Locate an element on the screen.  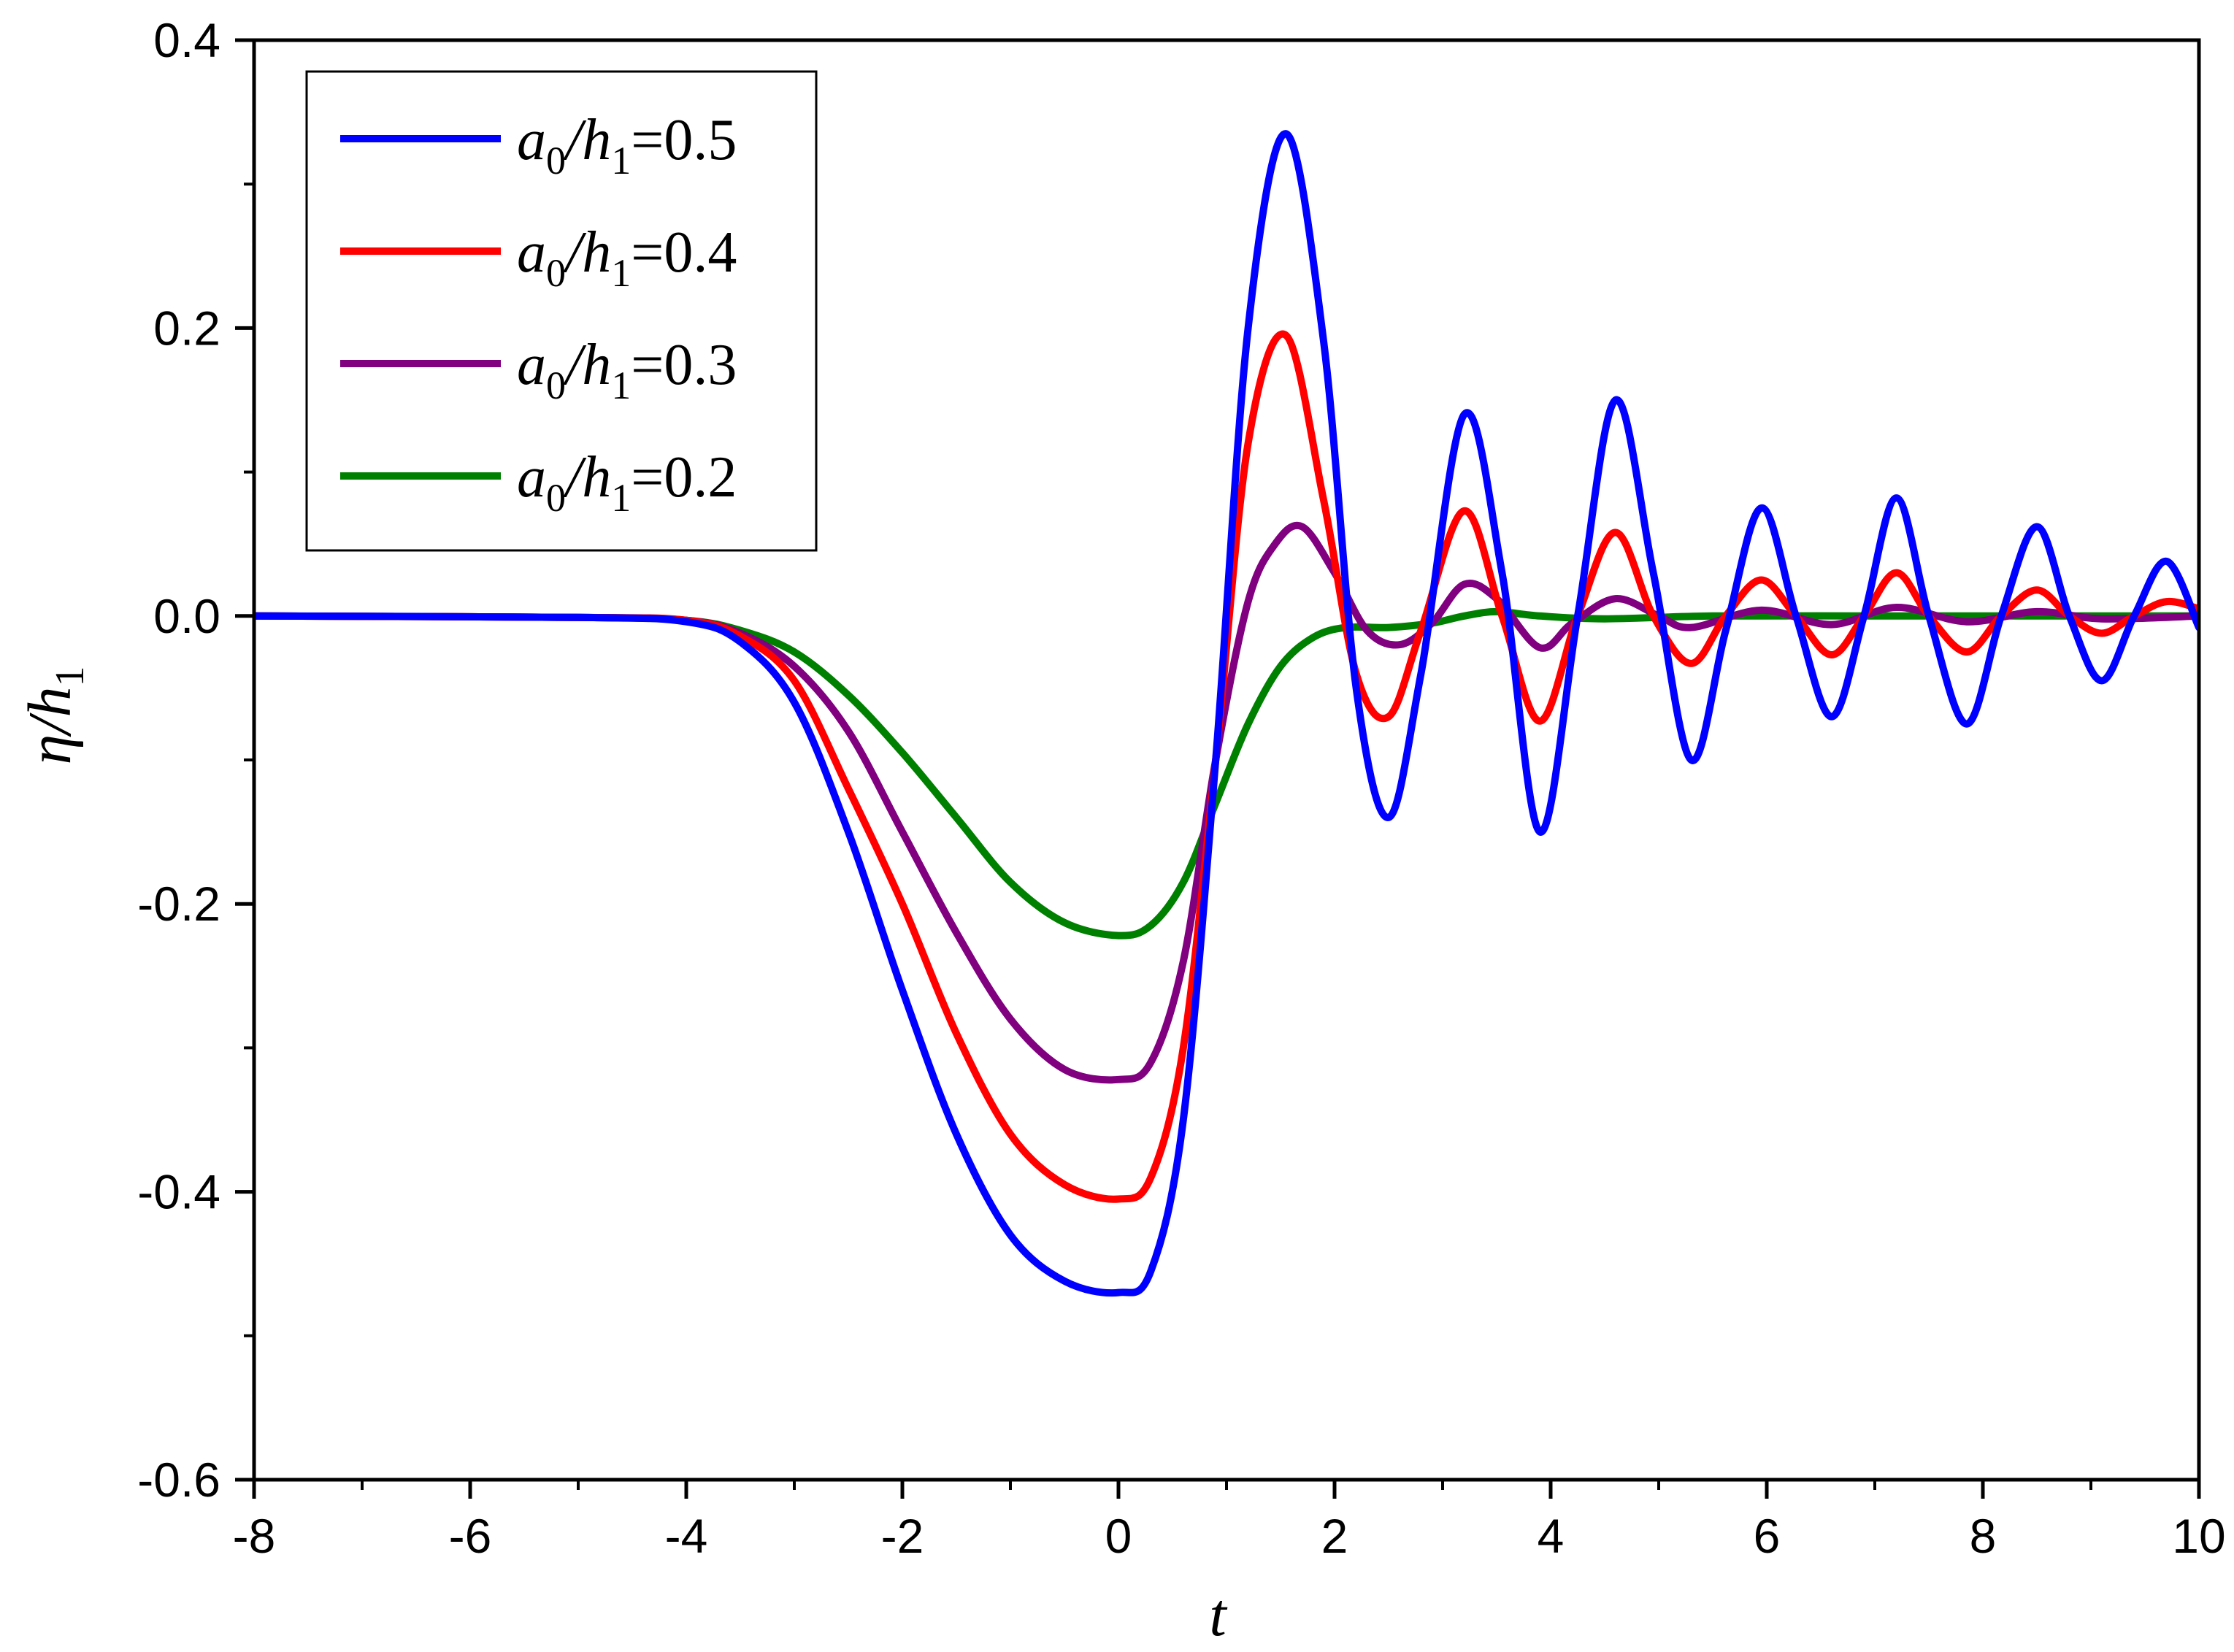
y-axis-title-main: η/h is located at coordinates (50, 725).